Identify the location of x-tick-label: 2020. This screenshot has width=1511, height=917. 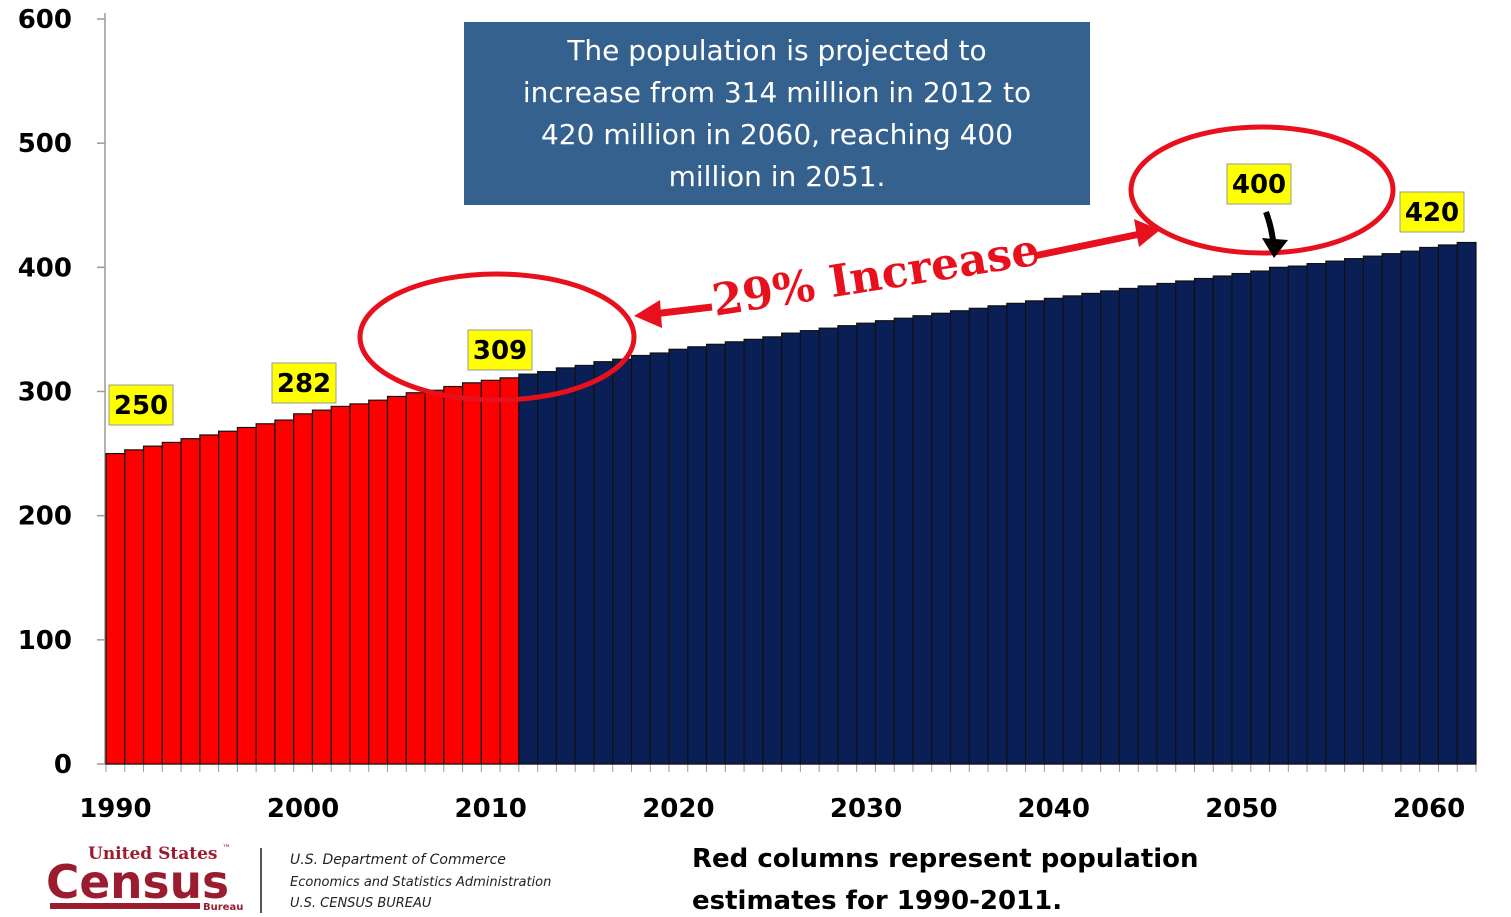
(678, 809).